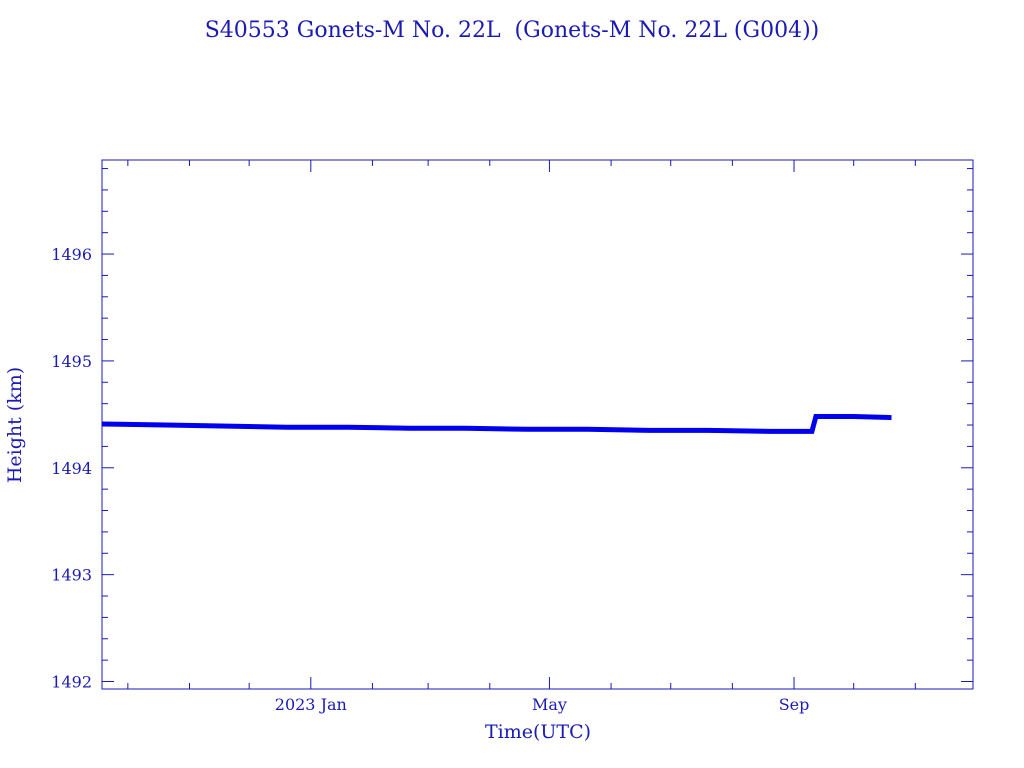 The image size is (1024, 768). Describe the element at coordinates (549, 704) in the screenshot. I see `x-tick-label: May` at that location.